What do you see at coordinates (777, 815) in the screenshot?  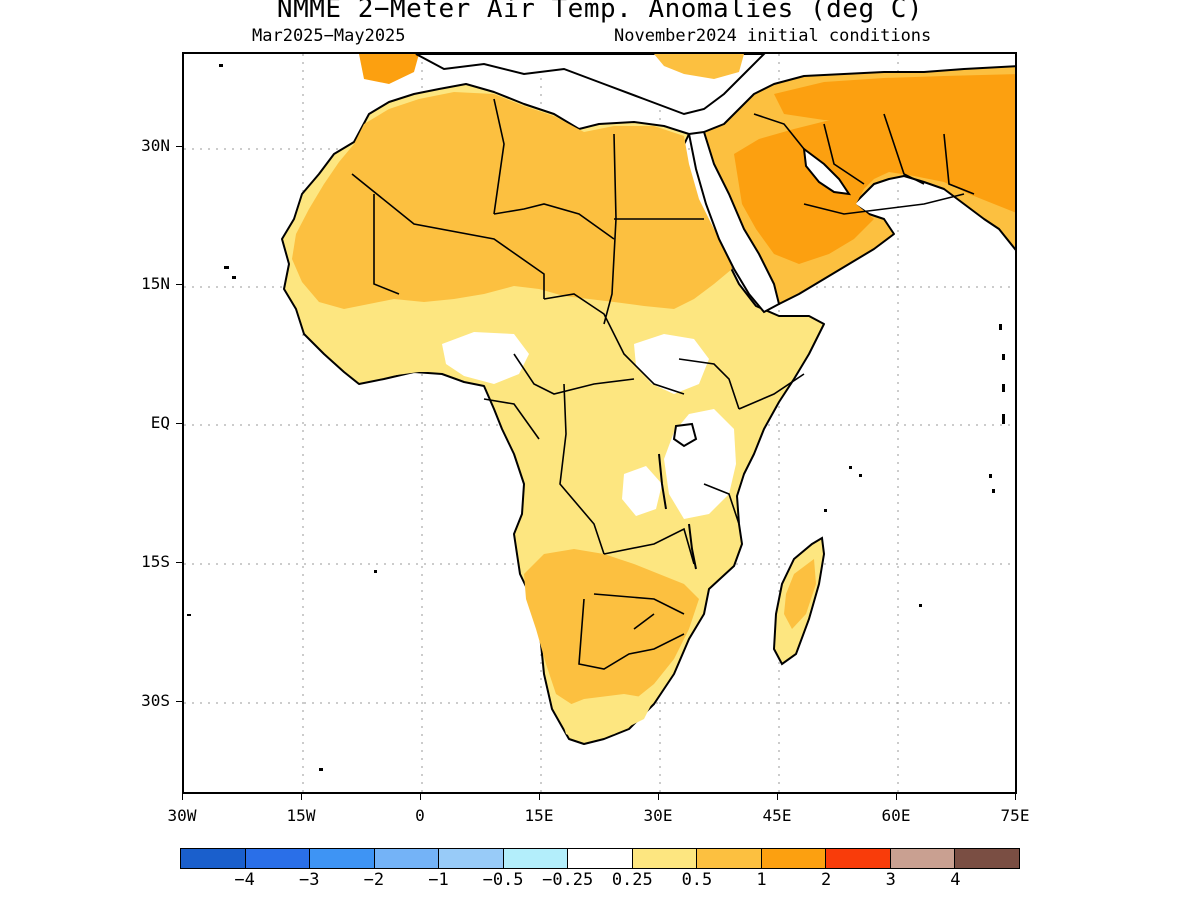 I see `x-label-45e: 45E` at bounding box center [777, 815].